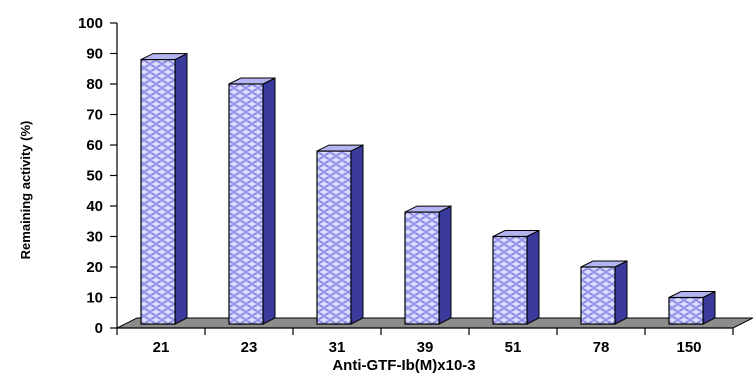 The height and width of the screenshot is (374, 753). What do you see at coordinates (25, 190) in the screenshot?
I see `y-axis-title: Remaining activity (%)` at bounding box center [25, 190].